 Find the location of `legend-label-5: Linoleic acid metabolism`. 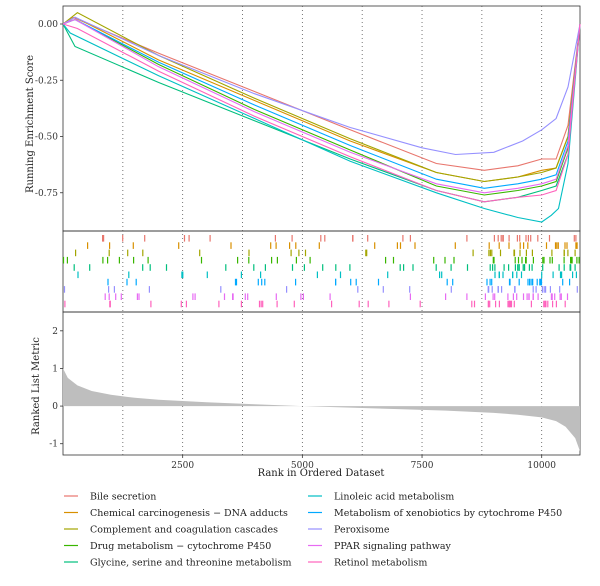

legend-label-5: Linoleic acid metabolism is located at coordinates (394, 497).